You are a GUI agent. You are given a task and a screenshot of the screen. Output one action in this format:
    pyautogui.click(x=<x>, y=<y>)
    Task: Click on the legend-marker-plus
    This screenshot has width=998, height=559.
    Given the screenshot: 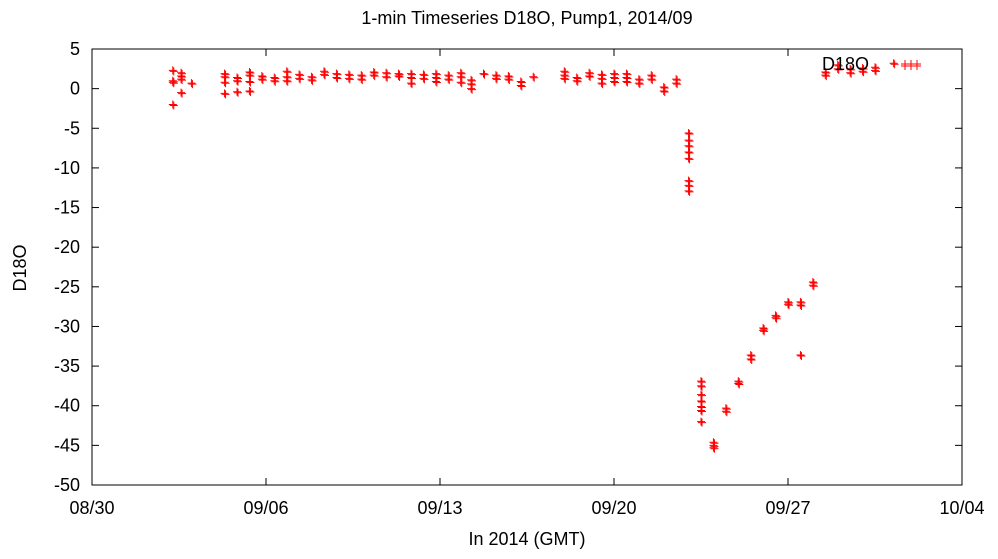 What is the action you would take?
    pyautogui.click(x=917, y=66)
    